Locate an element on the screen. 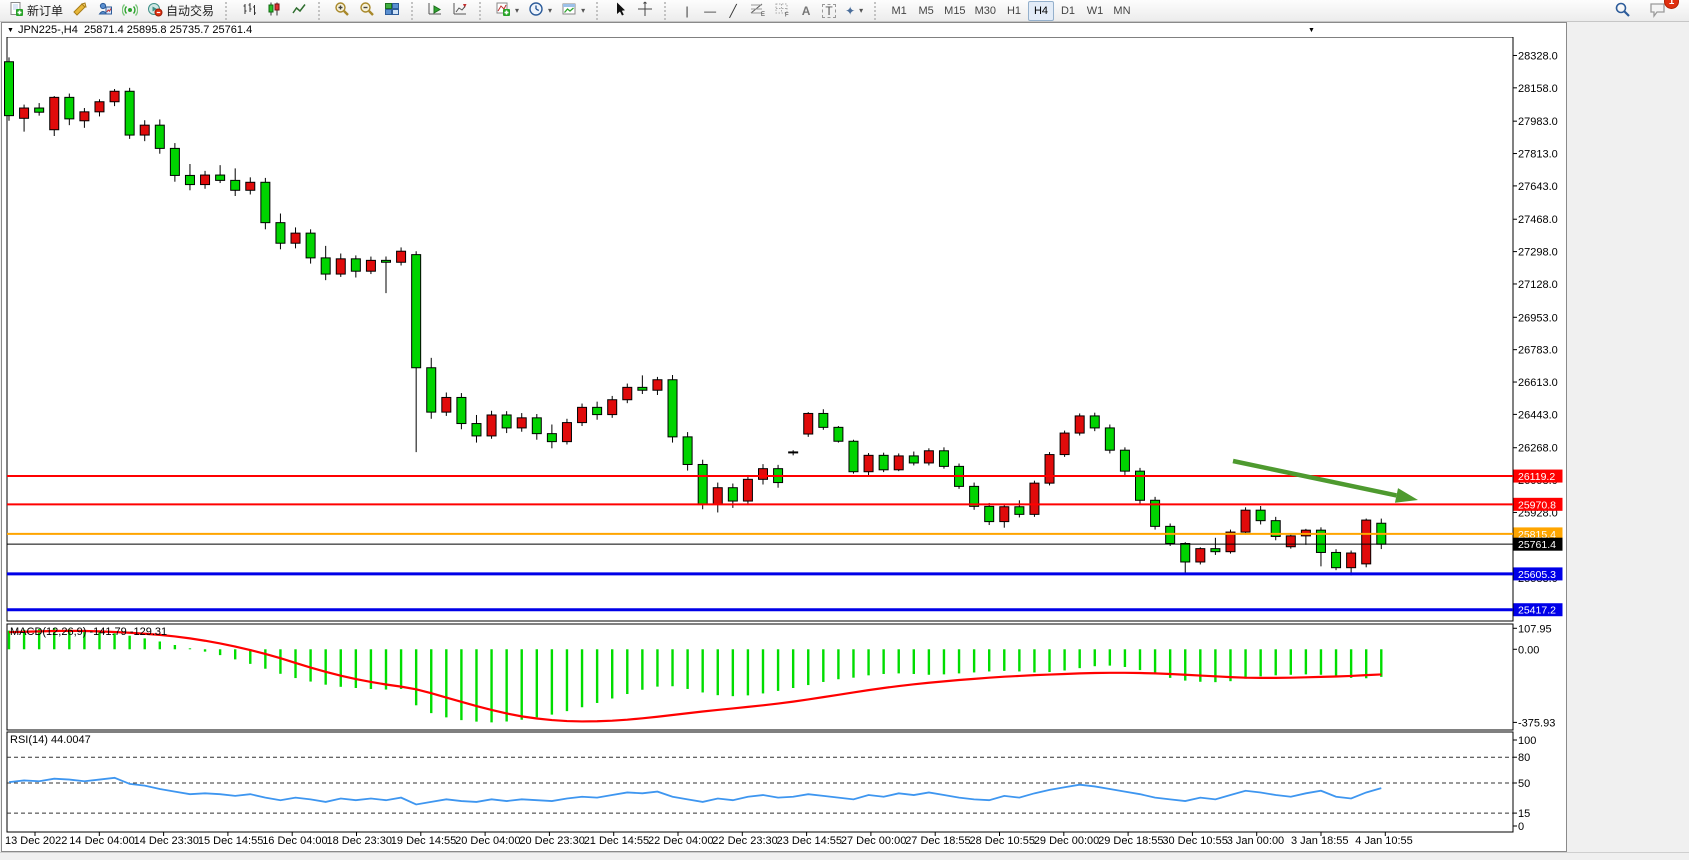 This screenshot has height=860, width=1689. crosshair-icon is located at coordinates (645, 10).